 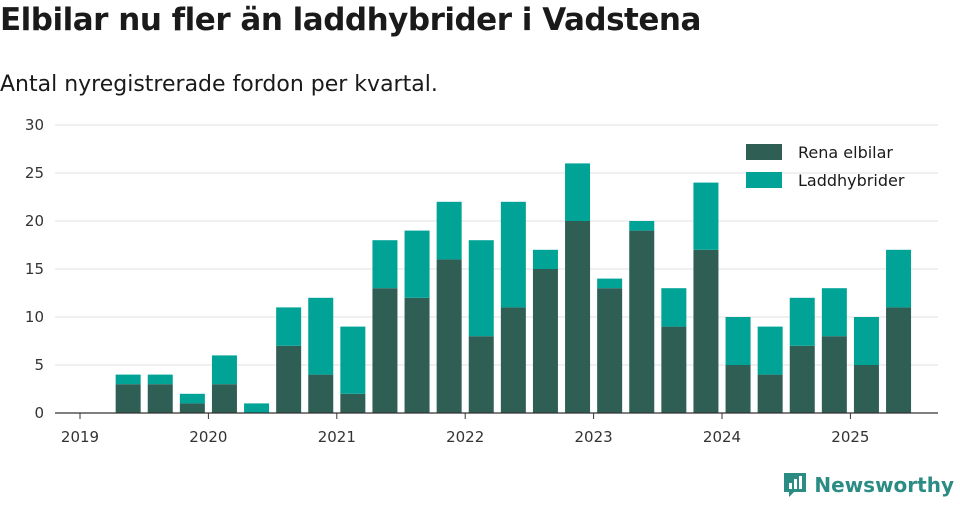 What do you see at coordinates (34, 125) in the screenshot?
I see `y-tick-label: 30` at bounding box center [34, 125].